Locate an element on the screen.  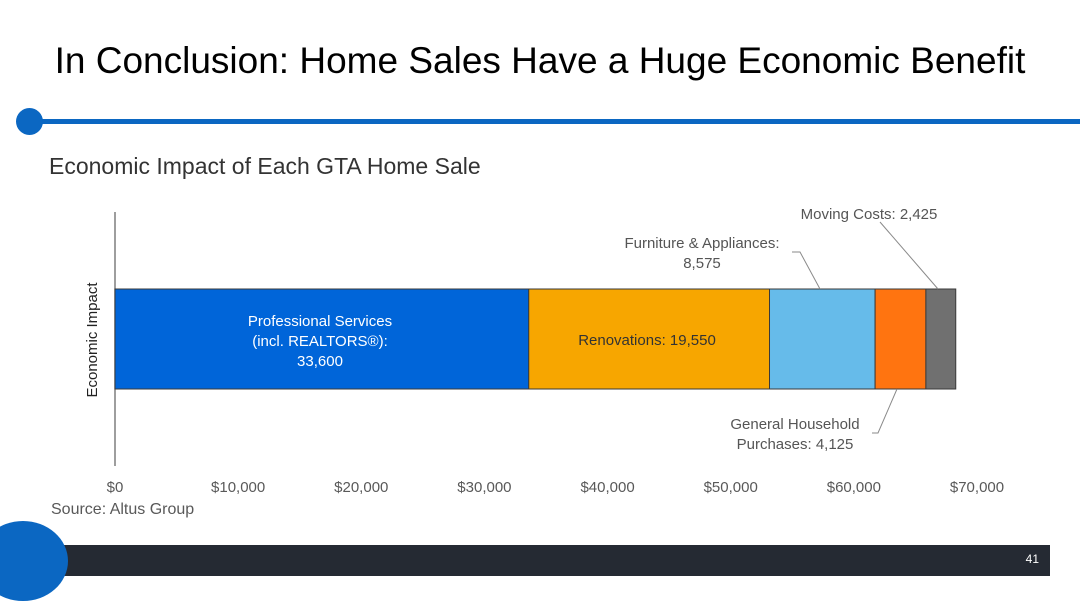
y-axis-label: Economic Impact is located at coordinates (92, 340).